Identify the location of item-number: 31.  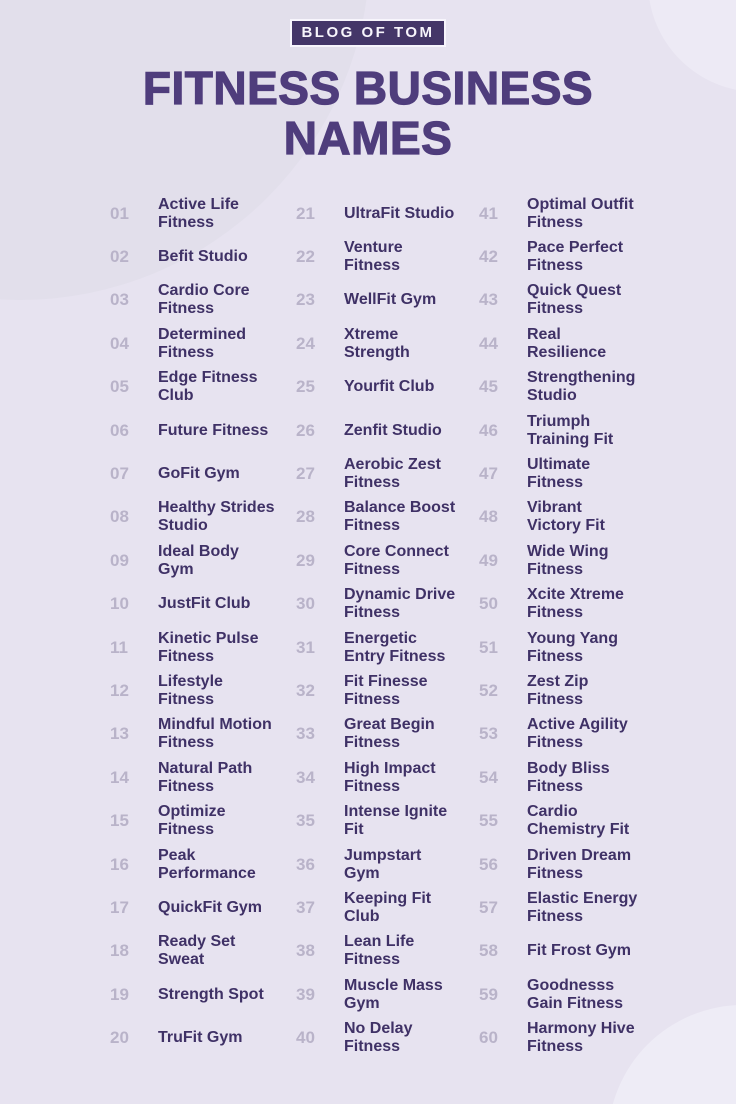
(305, 647).